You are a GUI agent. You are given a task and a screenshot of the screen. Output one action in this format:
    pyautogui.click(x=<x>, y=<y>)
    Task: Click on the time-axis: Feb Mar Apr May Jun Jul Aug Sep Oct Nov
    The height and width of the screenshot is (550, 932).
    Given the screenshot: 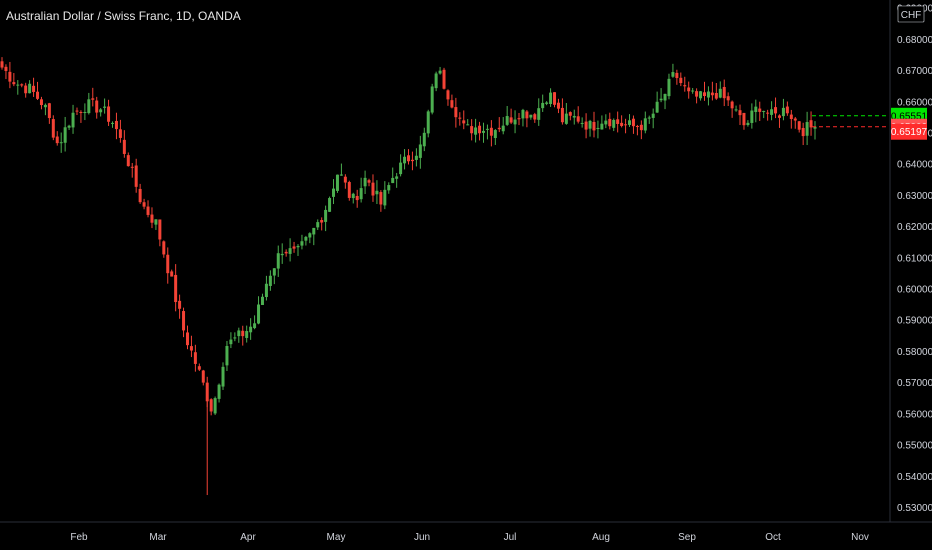 What is the action you would take?
    pyautogui.click(x=466, y=532)
    